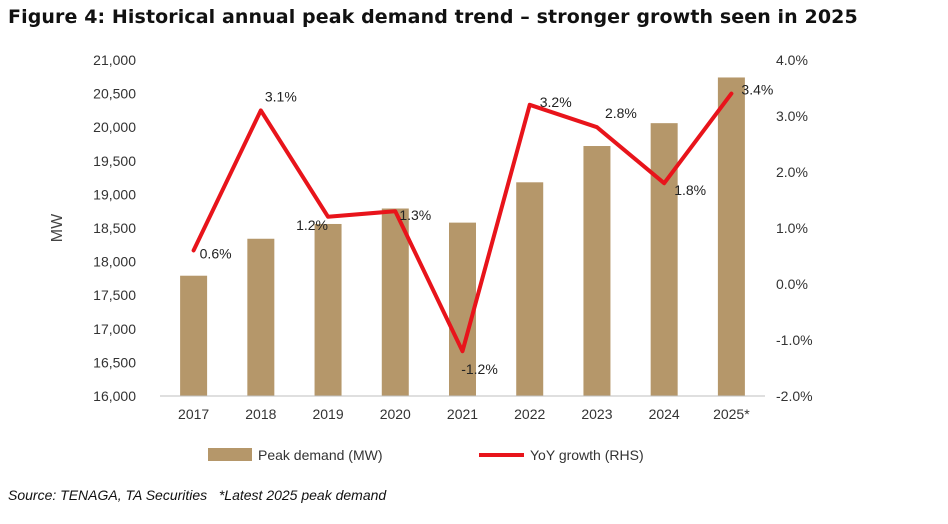 This screenshot has width=948, height=524. Describe the element at coordinates (395, 302) in the screenshot. I see `bar-2020` at that location.